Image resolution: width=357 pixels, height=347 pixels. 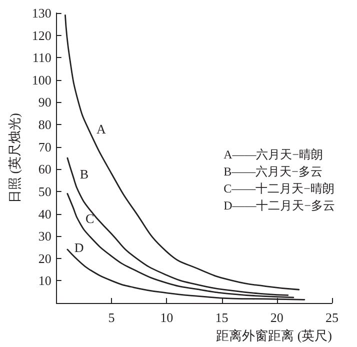 I want to click on y-axis-title: 日照 (英尺烛光), so click(x=14, y=158).